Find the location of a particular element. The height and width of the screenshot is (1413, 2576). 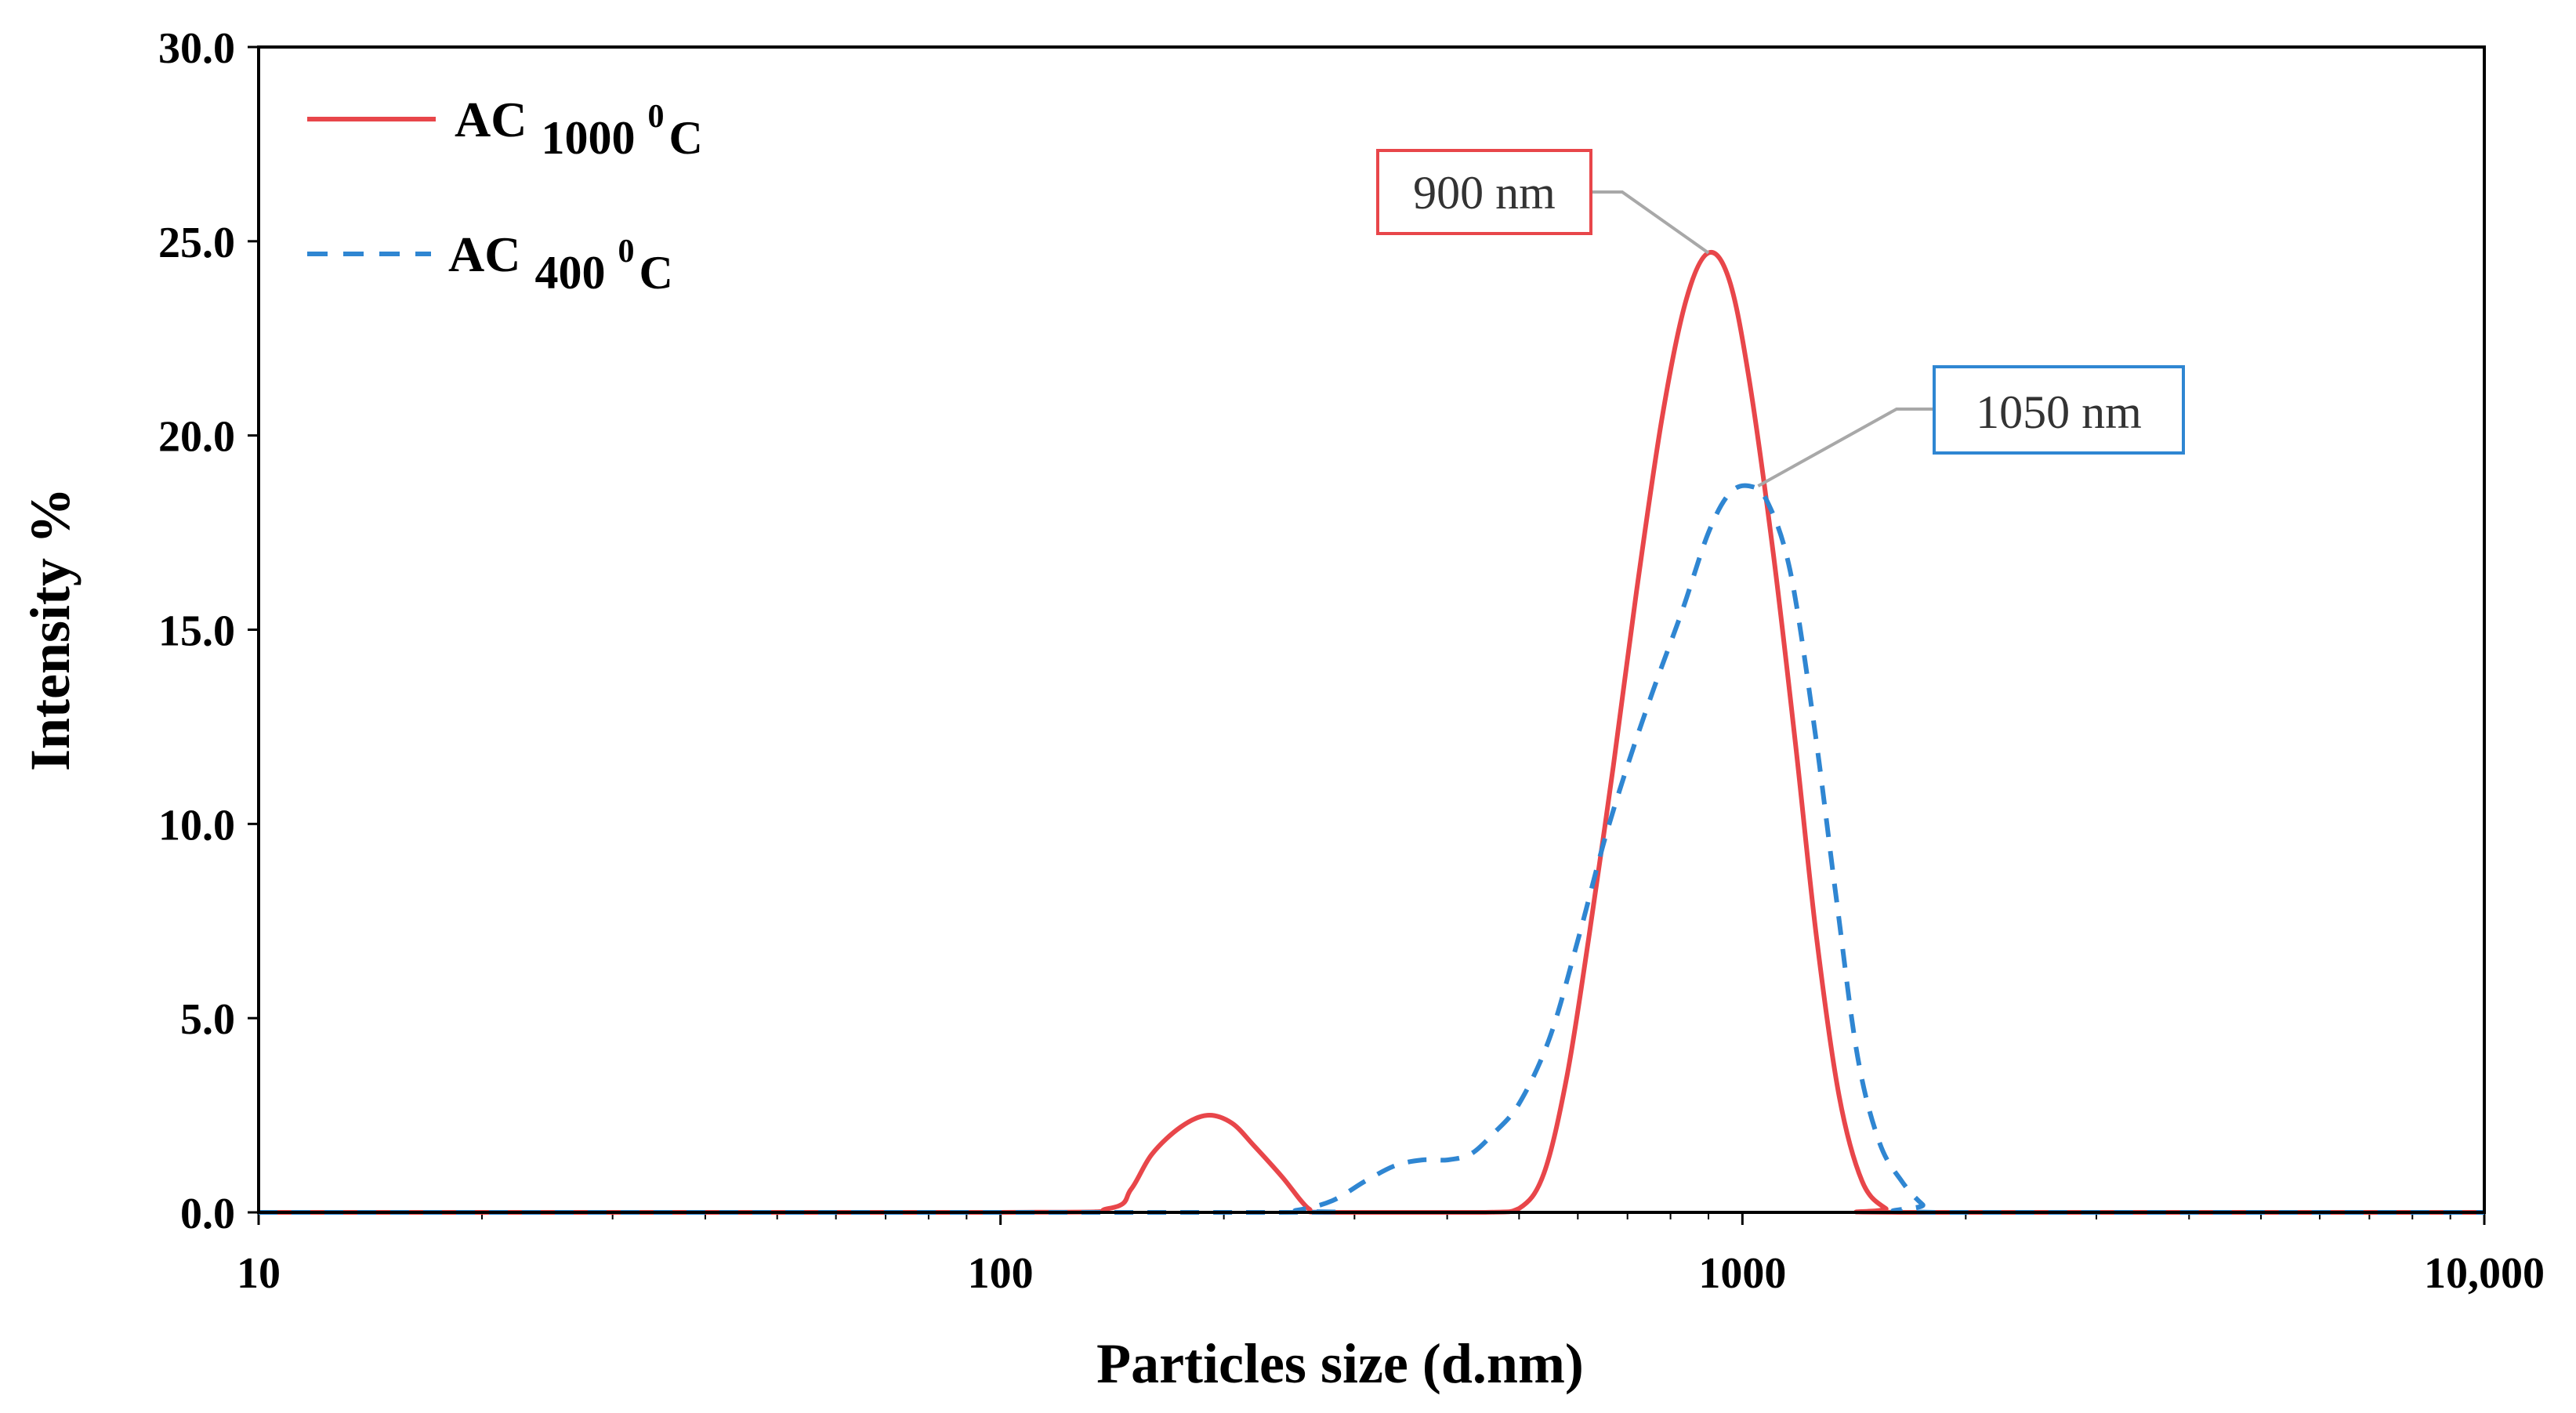

y-tick-label: 5.0 is located at coordinates (207, 1019).